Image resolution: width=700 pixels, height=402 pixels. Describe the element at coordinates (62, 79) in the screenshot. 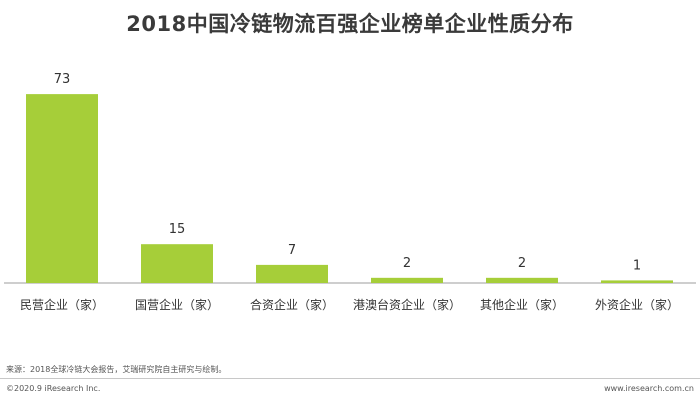

I see `data-label: 73` at that location.